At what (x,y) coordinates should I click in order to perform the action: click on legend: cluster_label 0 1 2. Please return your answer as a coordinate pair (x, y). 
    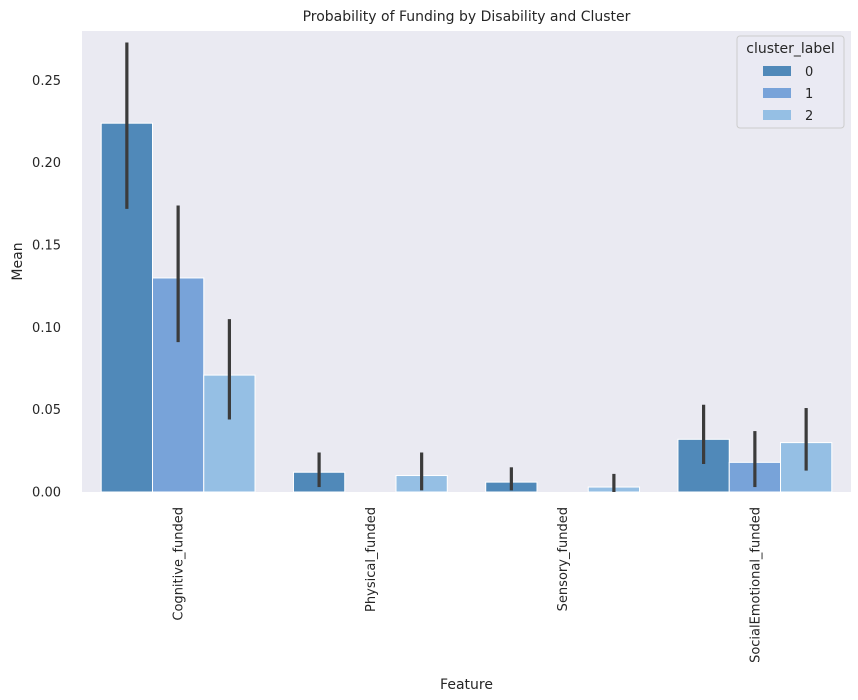
    Looking at the image, I should click on (790, 82).